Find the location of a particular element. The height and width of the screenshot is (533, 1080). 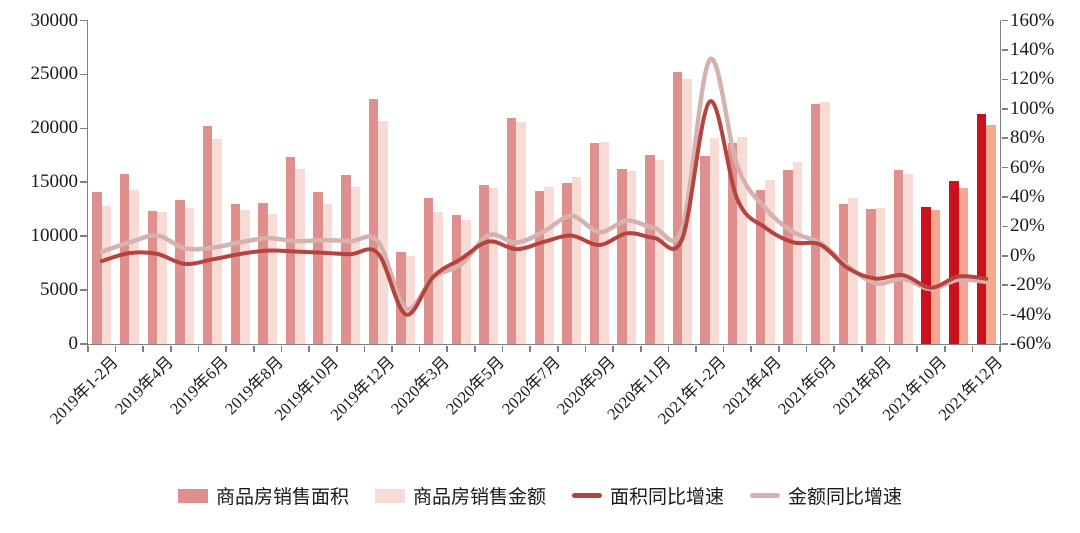

x-axis-tick-label: 2020年5月 is located at coordinates (475, 385).